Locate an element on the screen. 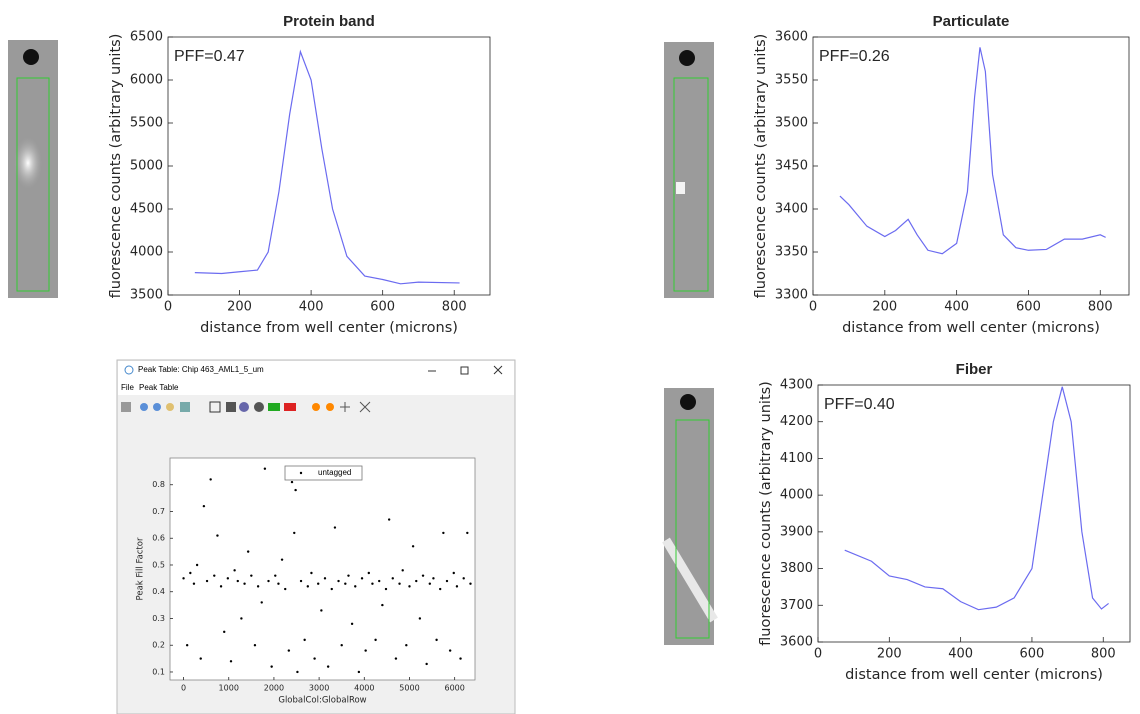 This screenshot has width=1140, height=714. annotation: PFF=0.40 is located at coordinates (859, 404).